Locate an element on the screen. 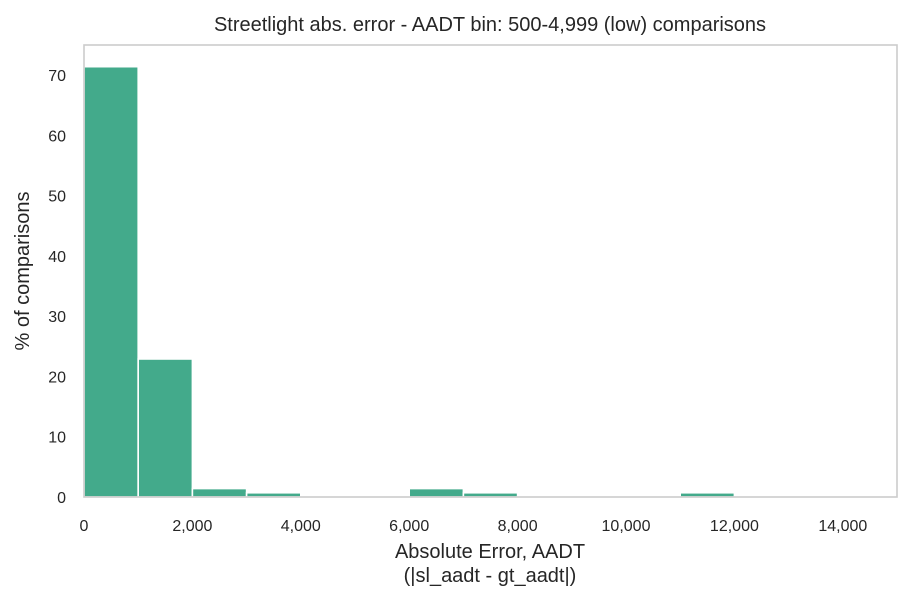 This screenshot has width=912, height=601. y-tick-label-1: 10 is located at coordinates (57, 438).